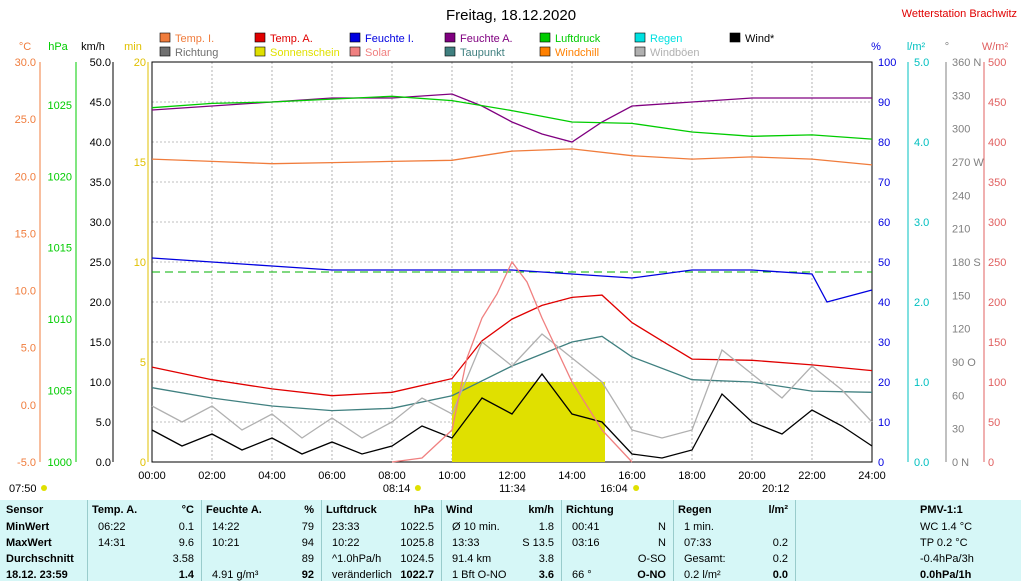 Image resolution: width=1021 pixels, height=581 pixels. What do you see at coordinates (100, 223) in the screenshot?
I see `kmh-tick: 30.0` at bounding box center [100, 223].